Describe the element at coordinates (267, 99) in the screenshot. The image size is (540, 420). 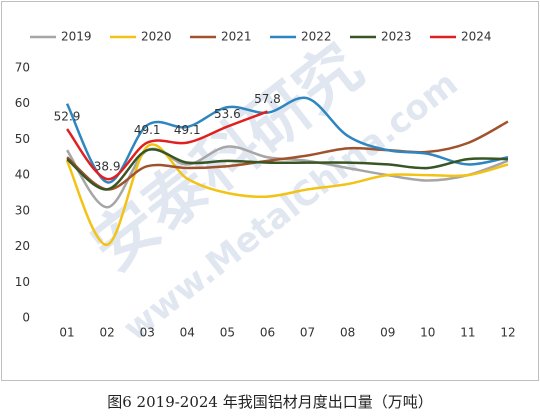
I see `data-label: 57.8` at that location.